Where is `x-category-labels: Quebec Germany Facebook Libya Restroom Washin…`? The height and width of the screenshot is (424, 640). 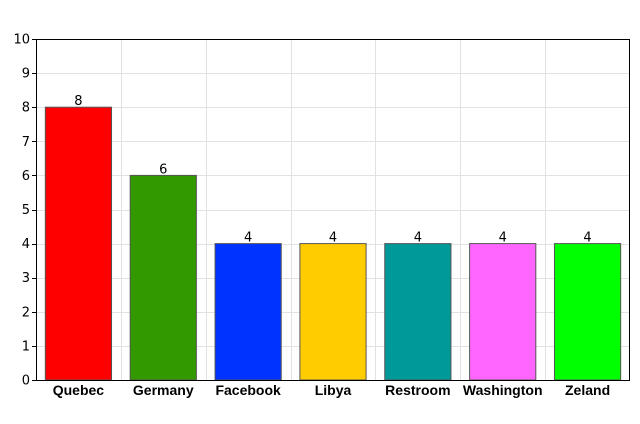
x-category-labels: Quebec Germany Facebook Libya Restroom Washin… is located at coordinates (331, 390).